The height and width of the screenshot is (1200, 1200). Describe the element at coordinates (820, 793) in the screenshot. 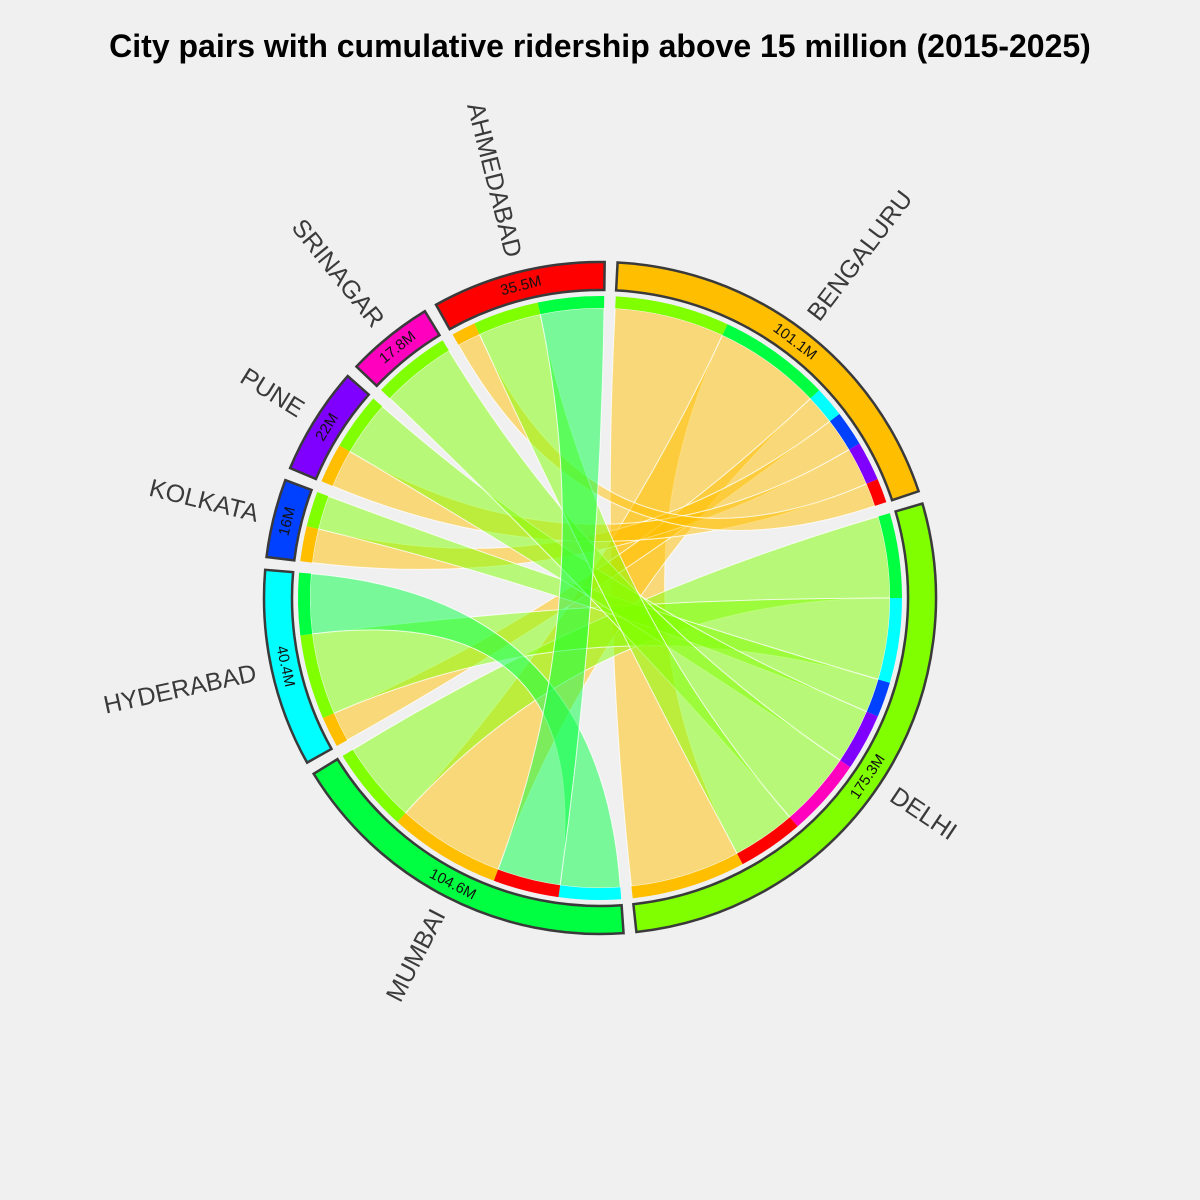

I see `link-band-srinagar` at that location.